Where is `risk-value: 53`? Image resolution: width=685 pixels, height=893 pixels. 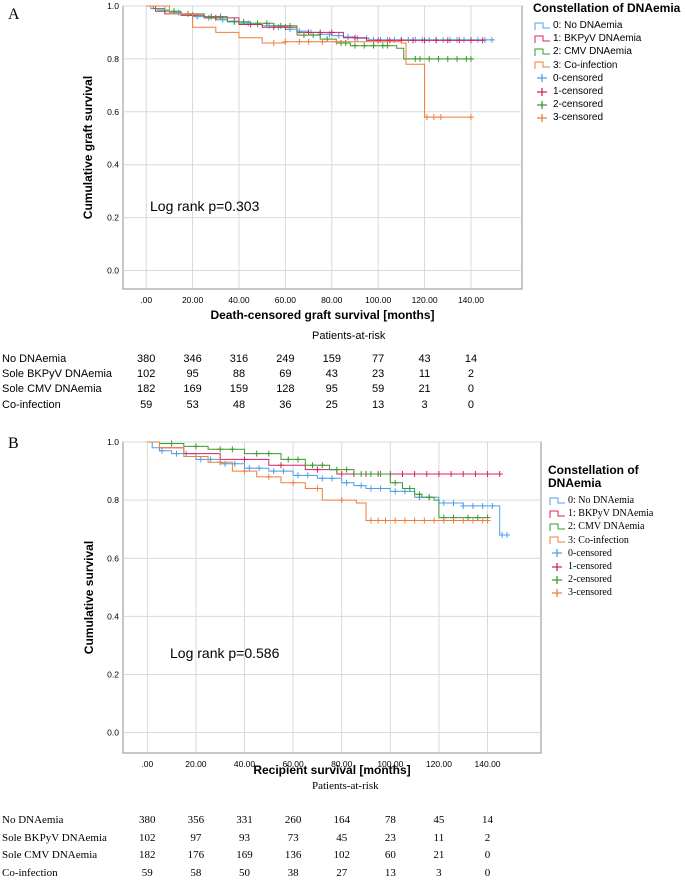 risk-value: 53 is located at coordinates (192, 404).